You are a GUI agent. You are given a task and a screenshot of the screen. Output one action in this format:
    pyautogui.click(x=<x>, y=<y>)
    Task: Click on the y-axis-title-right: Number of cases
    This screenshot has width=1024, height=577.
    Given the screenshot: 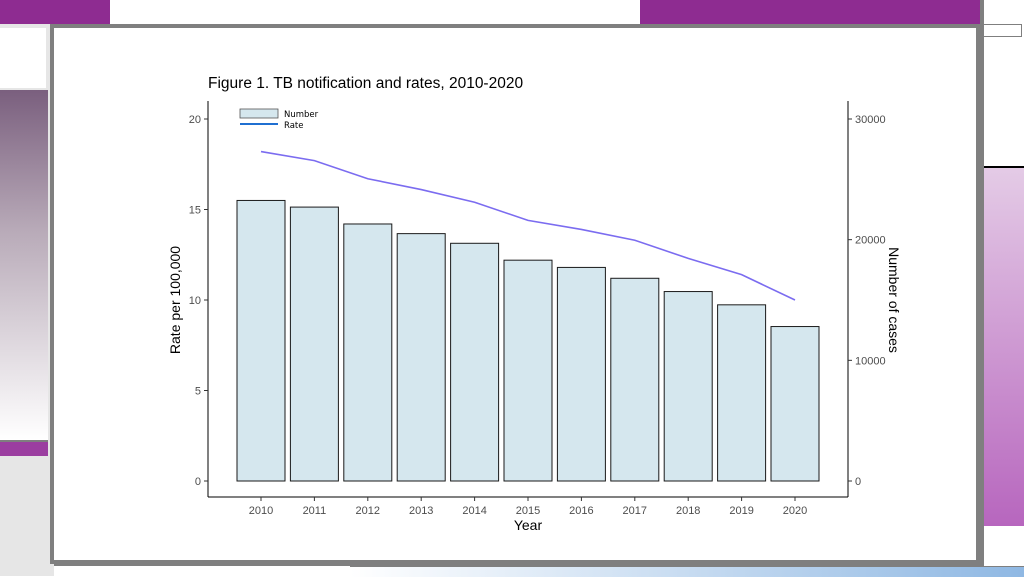 What is the action you would take?
    pyautogui.click(x=894, y=300)
    